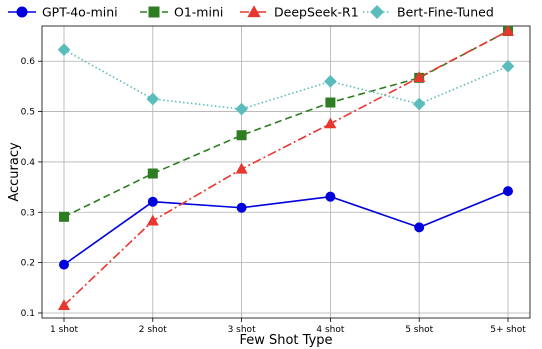  What do you see at coordinates (285, 340) in the screenshot?
I see `x-axis-label: Few Shot Type` at bounding box center [285, 340].